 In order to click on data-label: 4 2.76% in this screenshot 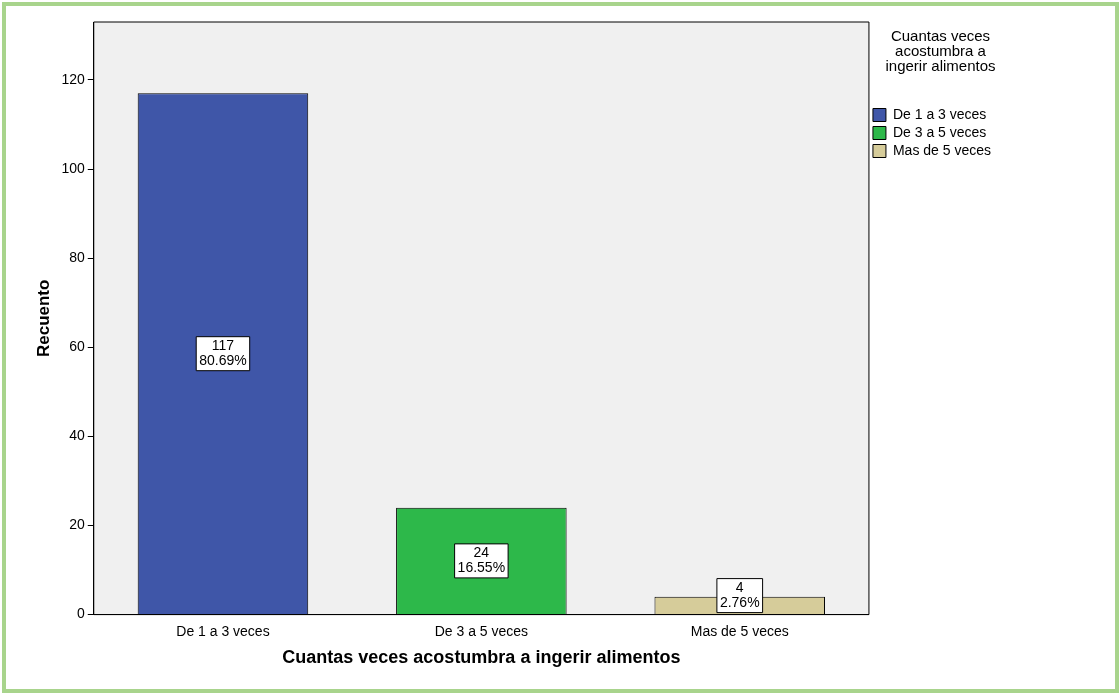, I will do `click(739, 594)`.